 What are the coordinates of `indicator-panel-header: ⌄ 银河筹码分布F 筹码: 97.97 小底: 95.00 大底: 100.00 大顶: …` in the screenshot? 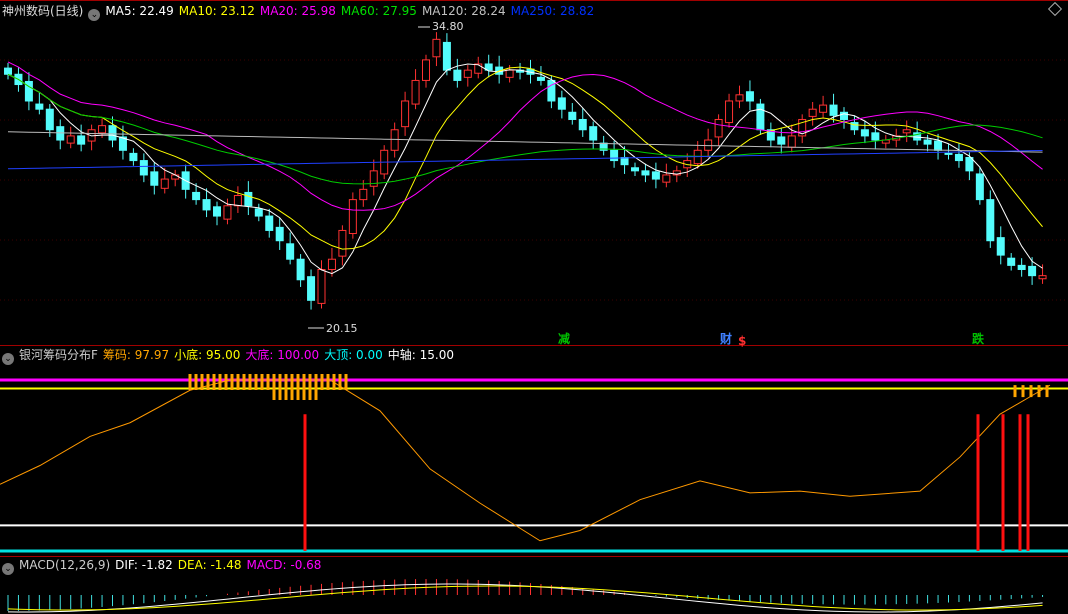 It's located at (233, 355).